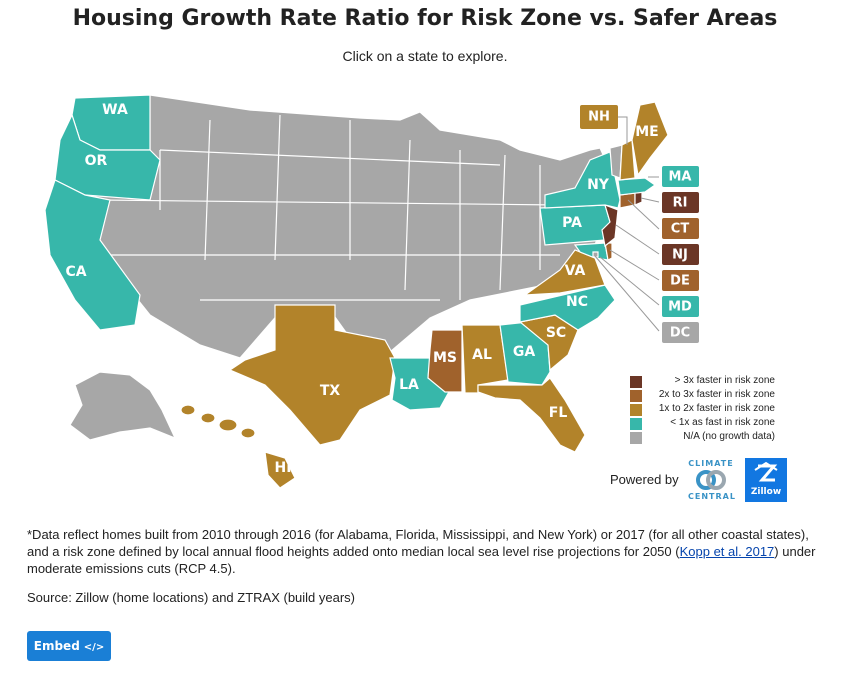 The width and height of the screenshot is (850, 683). I want to click on rings-icon, so click(711, 480).